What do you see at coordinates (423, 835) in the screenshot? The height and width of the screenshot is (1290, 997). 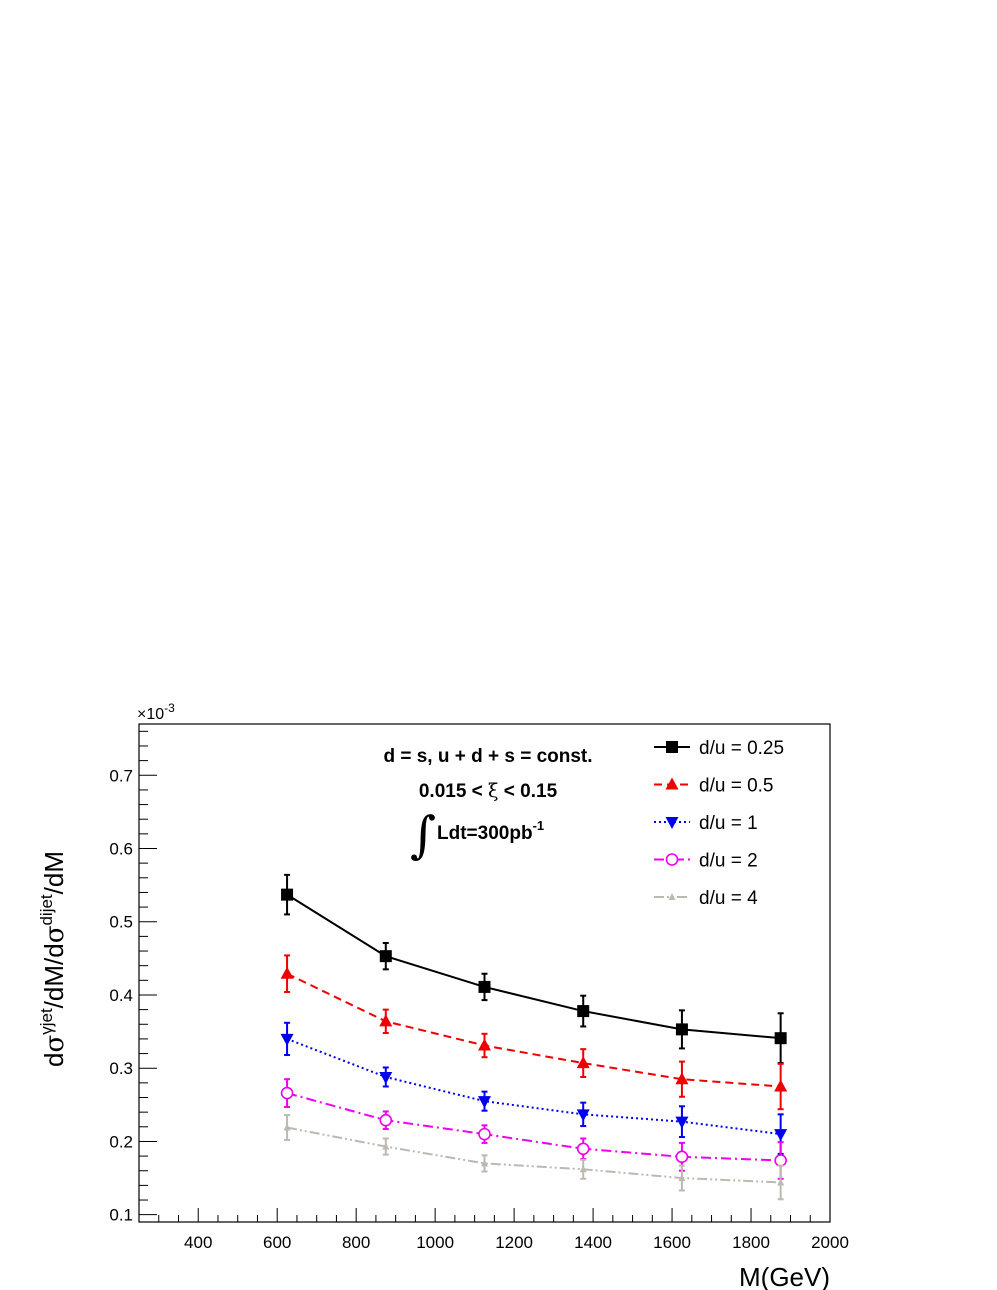 I see `annotation-integral: ∫` at bounding box center [423, 835].